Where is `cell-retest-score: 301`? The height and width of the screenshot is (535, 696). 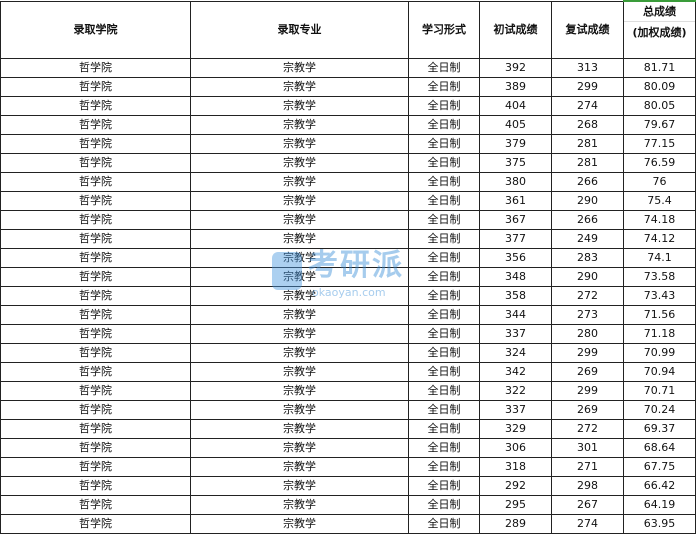 cell-retest-score: 301 is located at coordinates (587, 448).